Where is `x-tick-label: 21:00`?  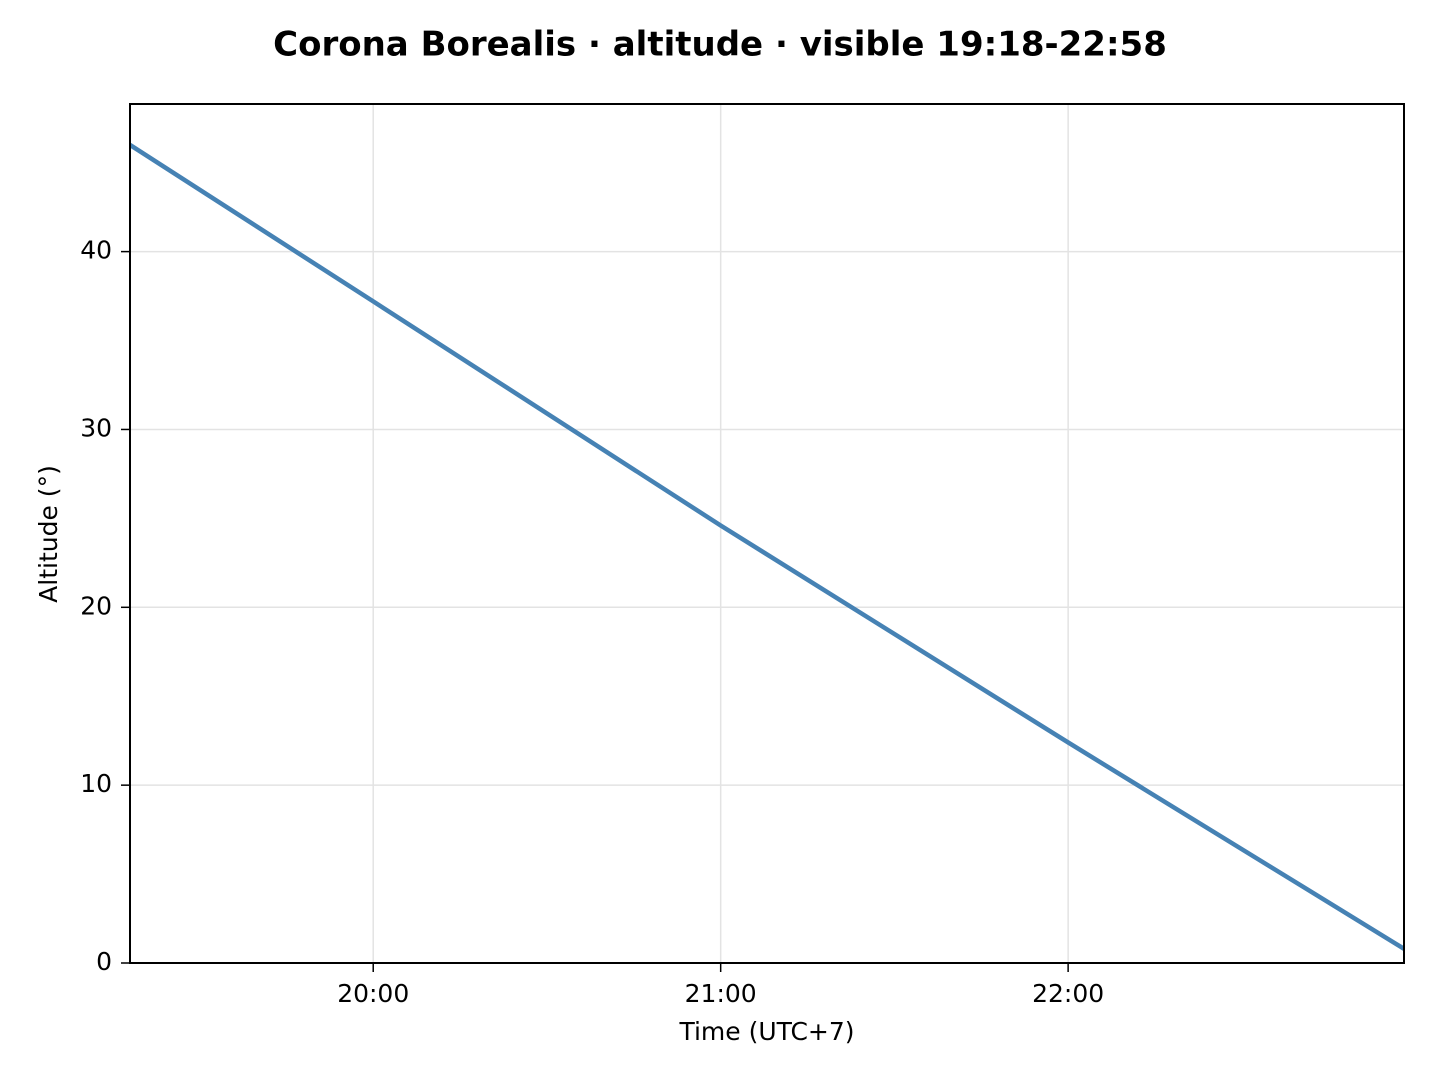
x-tick-label: 21:00 is located at coordinates (721, 993).